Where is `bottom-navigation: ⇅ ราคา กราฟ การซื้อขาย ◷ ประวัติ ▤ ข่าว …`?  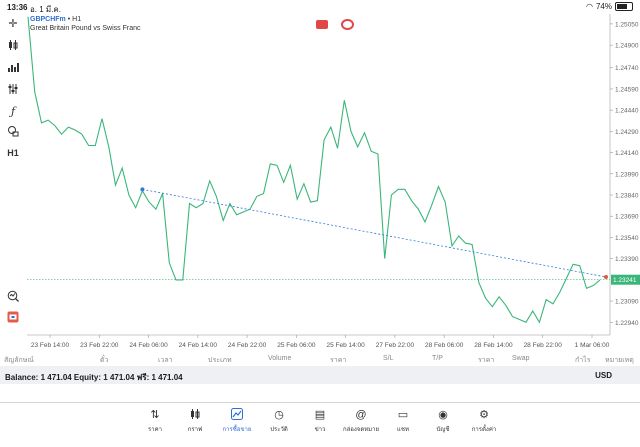 bottom-navigation: ⇅ ราคา กราฟ การซื้อขาย ◷ ประวัติ ▤ ข่าว … is located at coordinates (320, 425).